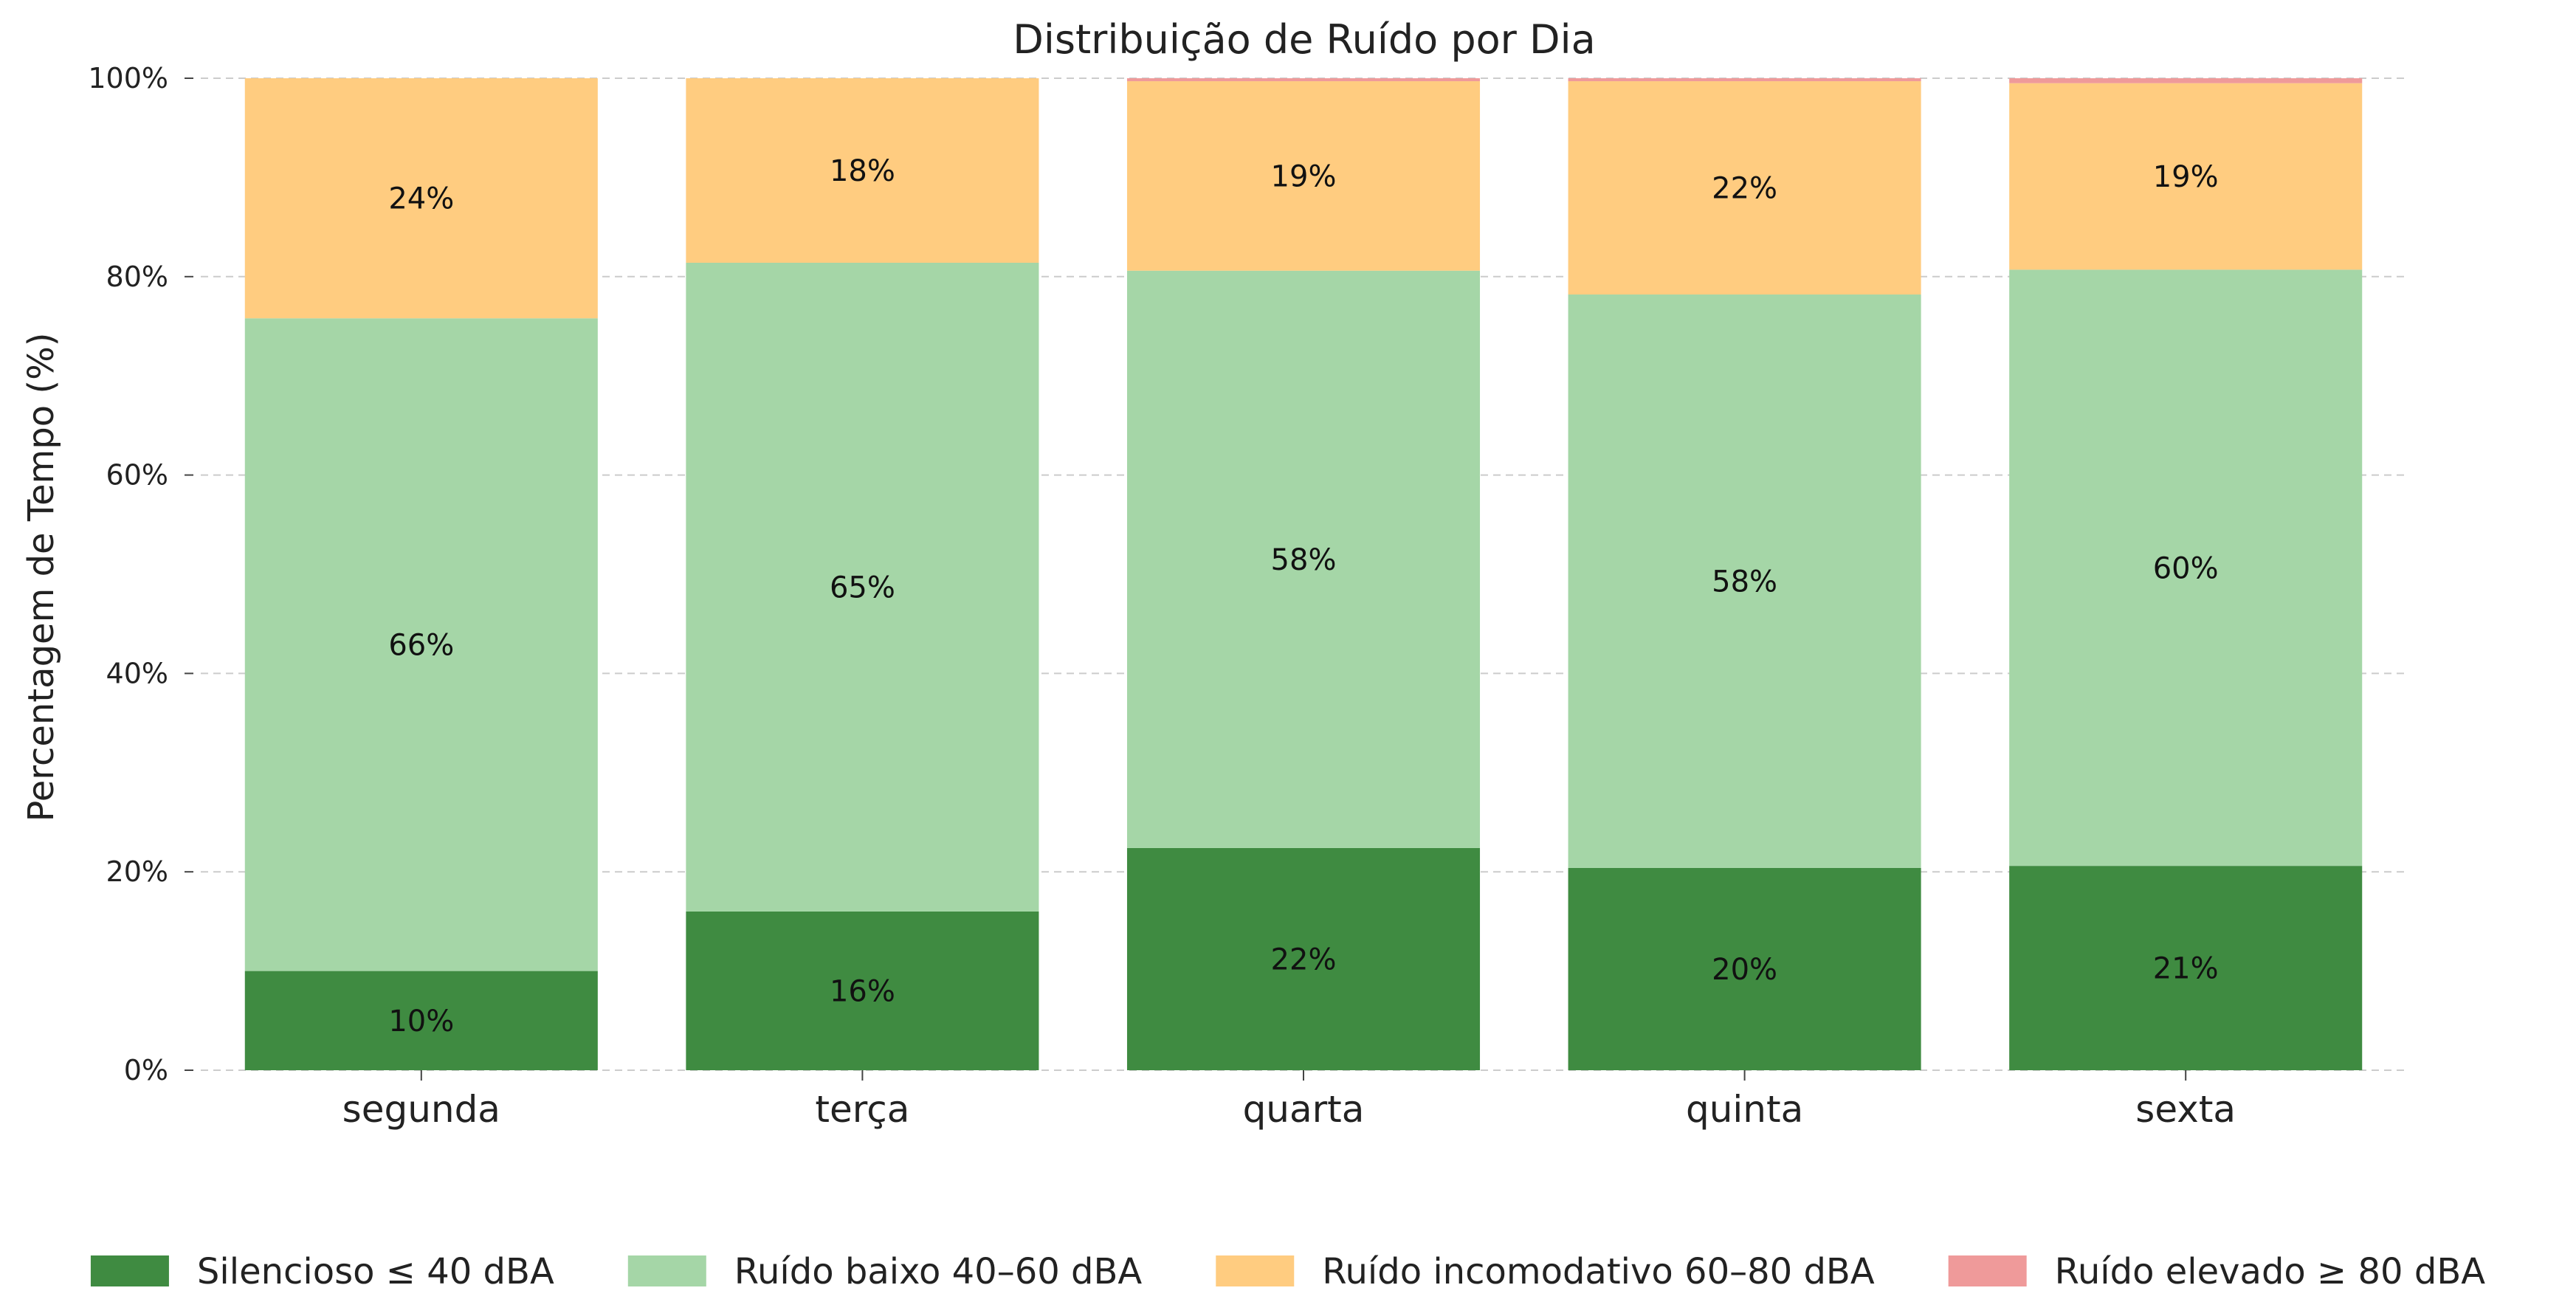  I want to click on x-tick-label: sexta, so click(2185, 1109).